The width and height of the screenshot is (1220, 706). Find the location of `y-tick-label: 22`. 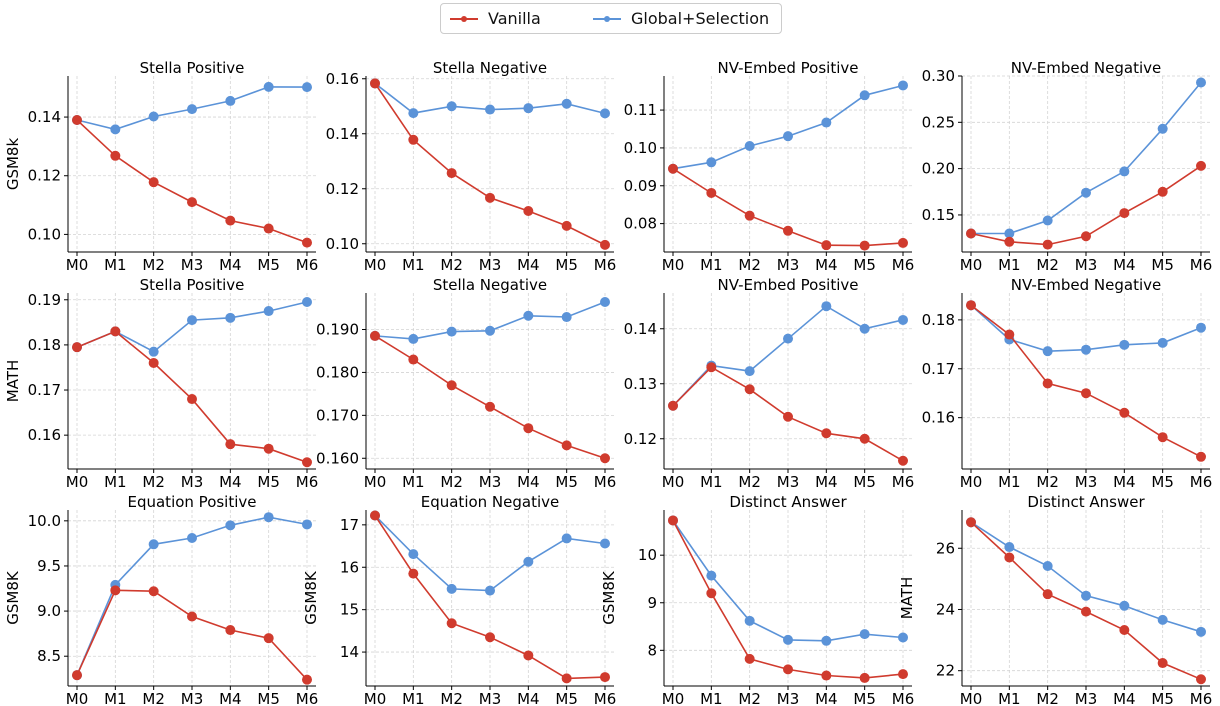

y-tick-label: 22 is located at coordinates (945, 671).